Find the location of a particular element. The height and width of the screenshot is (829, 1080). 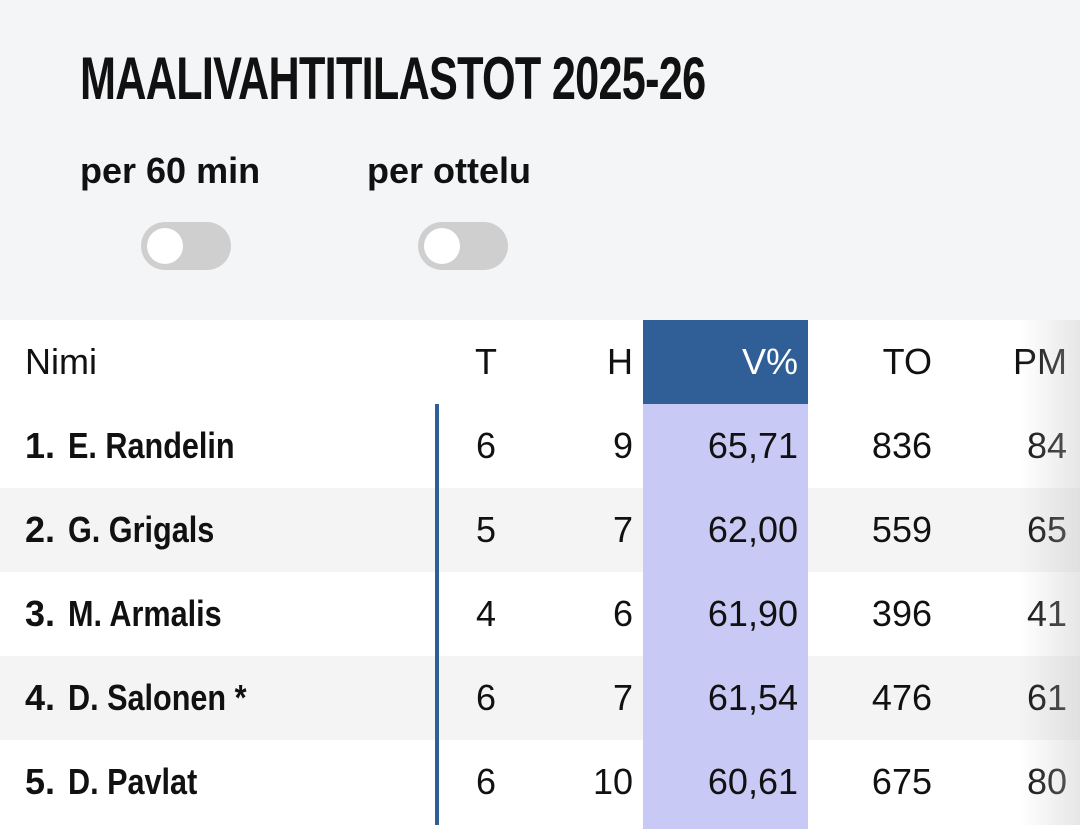

stat-value: 836 is located at coordinates (901, 445).